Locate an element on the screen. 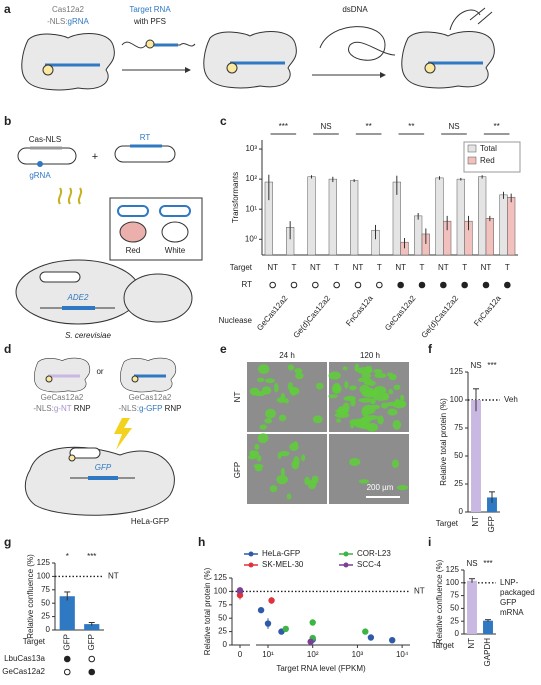  reference-label: LNP- is located at coordinates (509, 582).